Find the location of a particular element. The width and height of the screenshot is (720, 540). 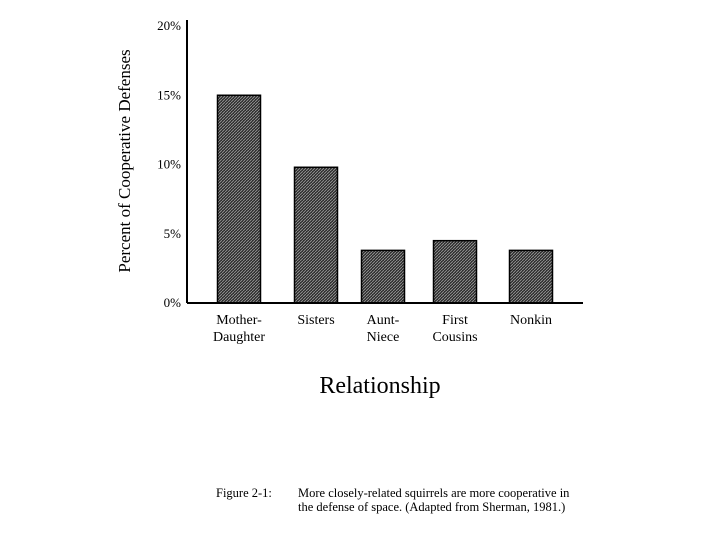

y-axis-ticks: 0% 5% 10% 15% 20% is located at coordinates (169, 164).